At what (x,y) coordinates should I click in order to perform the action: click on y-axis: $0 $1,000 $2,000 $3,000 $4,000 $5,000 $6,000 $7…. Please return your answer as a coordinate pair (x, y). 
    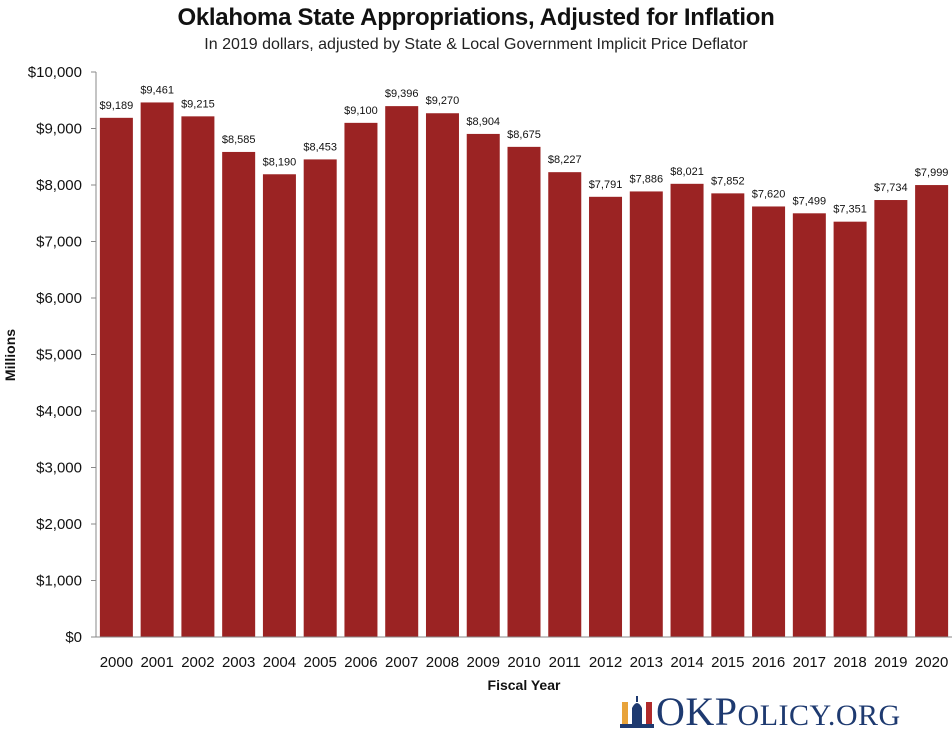
    Looking at the image, I should click on (62, 355).